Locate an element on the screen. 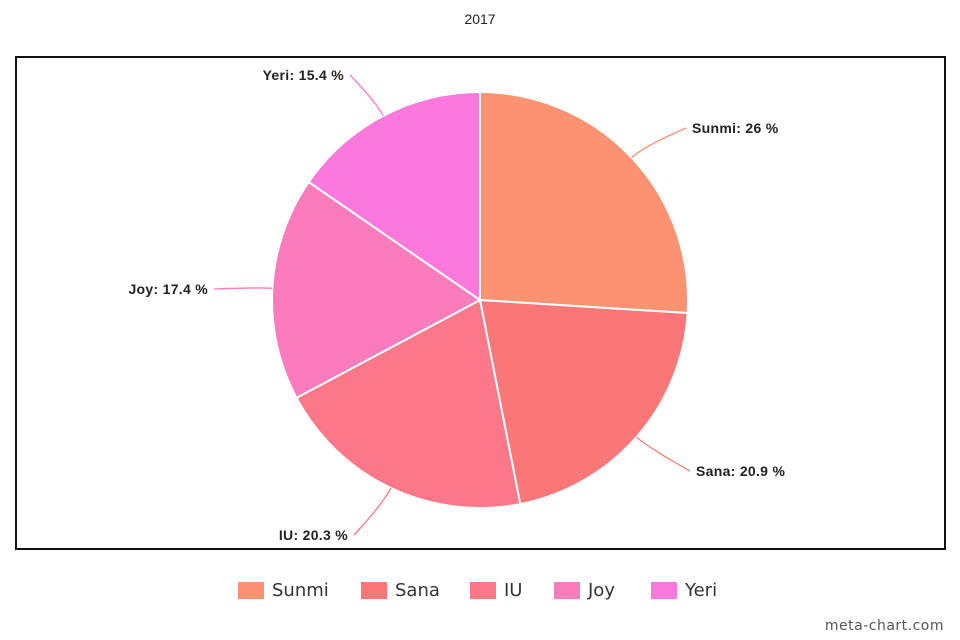 The width and height of the screenshot is (960, 640). leader-line-yeri is located at coordinates (366, 95).